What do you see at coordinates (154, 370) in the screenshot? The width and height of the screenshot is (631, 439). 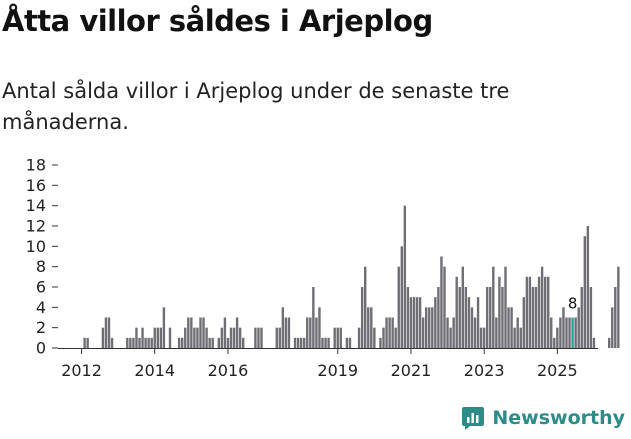 I see `x-tick-label: 2014` at bounding box center [154, 370].